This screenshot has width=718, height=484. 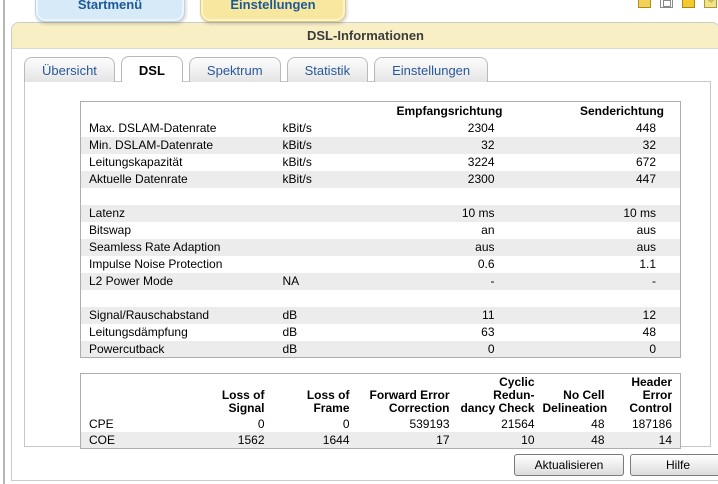 What do you see at coordinates (443, 439) in the screenshot?
I see `table-cell: 17` at bounding box center [443, 439].